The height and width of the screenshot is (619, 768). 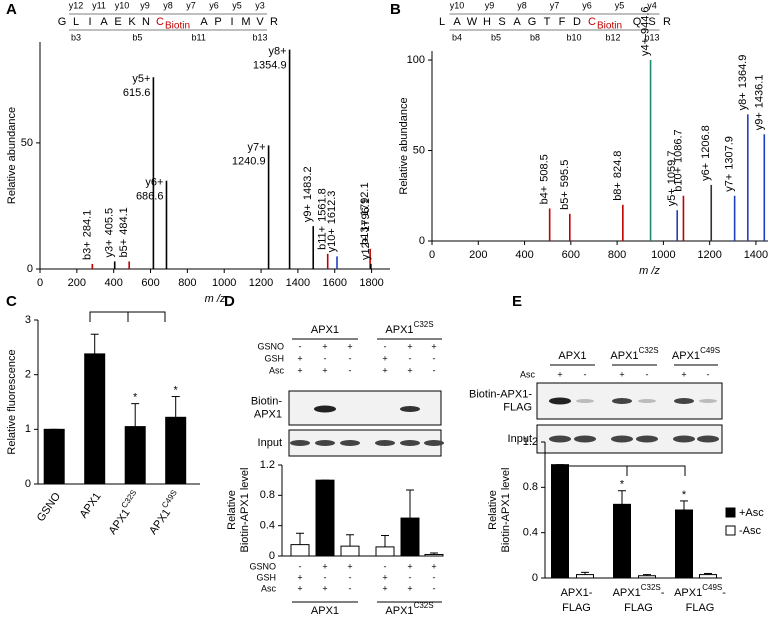 What do you see at coordinates (11, 9) in the screenshot?
I see `panel-letter: A` at bounding box center [11, 9].